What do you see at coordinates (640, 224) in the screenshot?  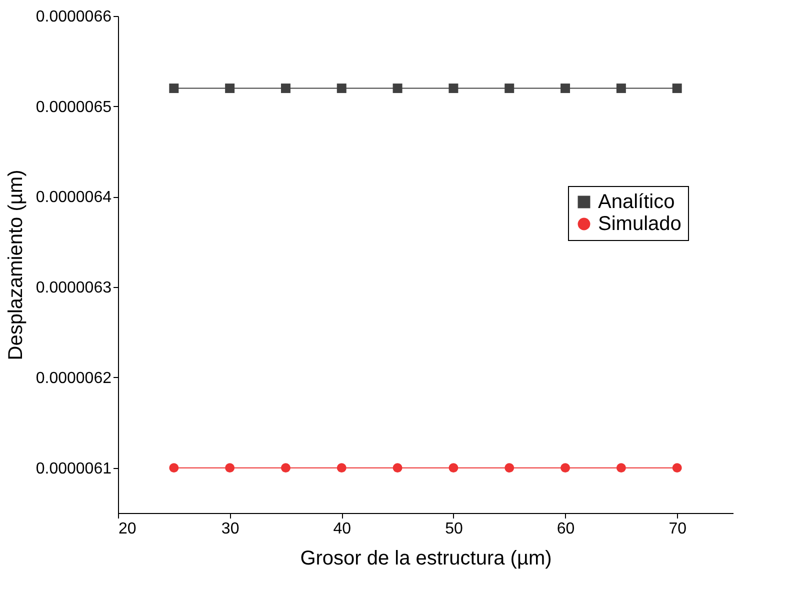 I see `legend-label: Simulado` at bounding box center [640, 224].